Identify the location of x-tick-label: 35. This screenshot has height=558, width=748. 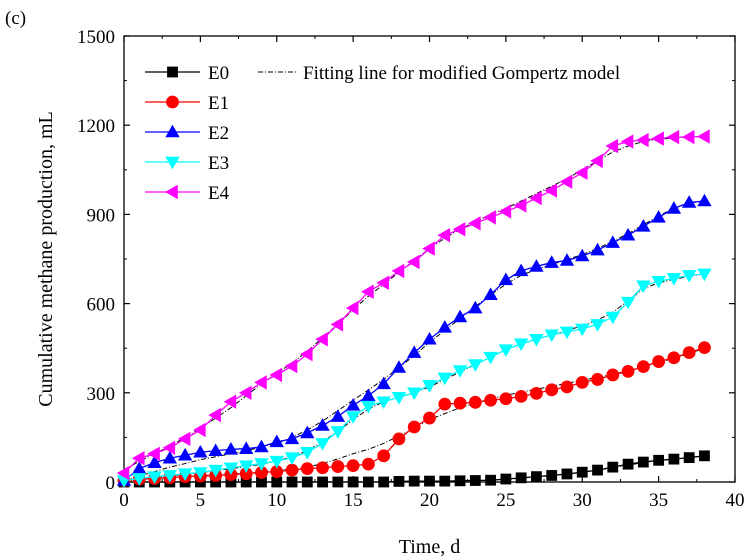
(658, 500).